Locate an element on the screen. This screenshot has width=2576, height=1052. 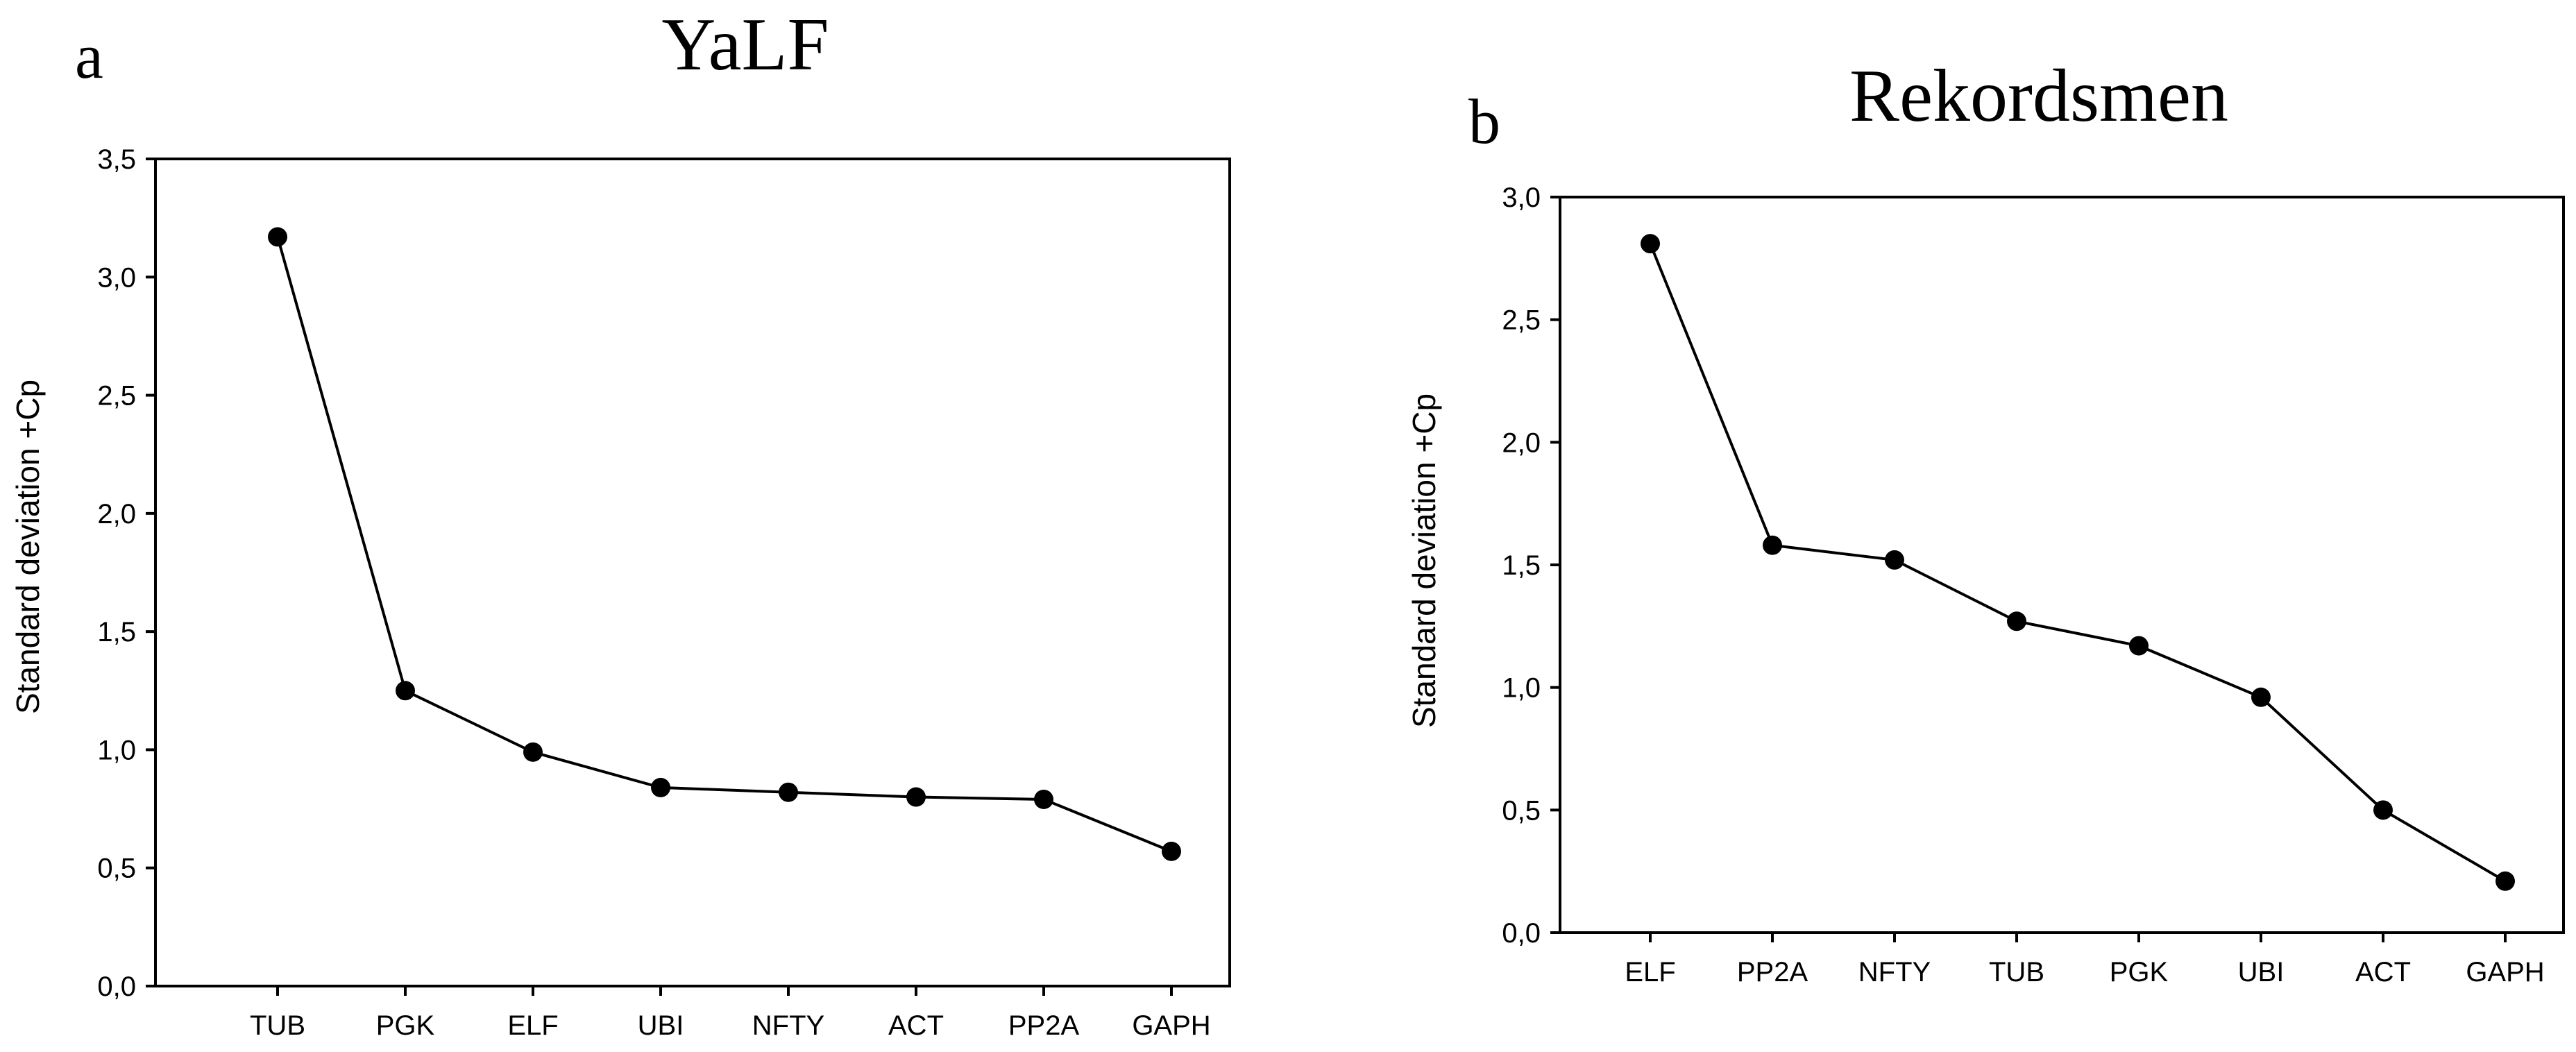
y-ticks-a: 0,0 0,5 1,0 1,5 2,0 2,5 3,0 3,5 is located at coordinates (126, 573).